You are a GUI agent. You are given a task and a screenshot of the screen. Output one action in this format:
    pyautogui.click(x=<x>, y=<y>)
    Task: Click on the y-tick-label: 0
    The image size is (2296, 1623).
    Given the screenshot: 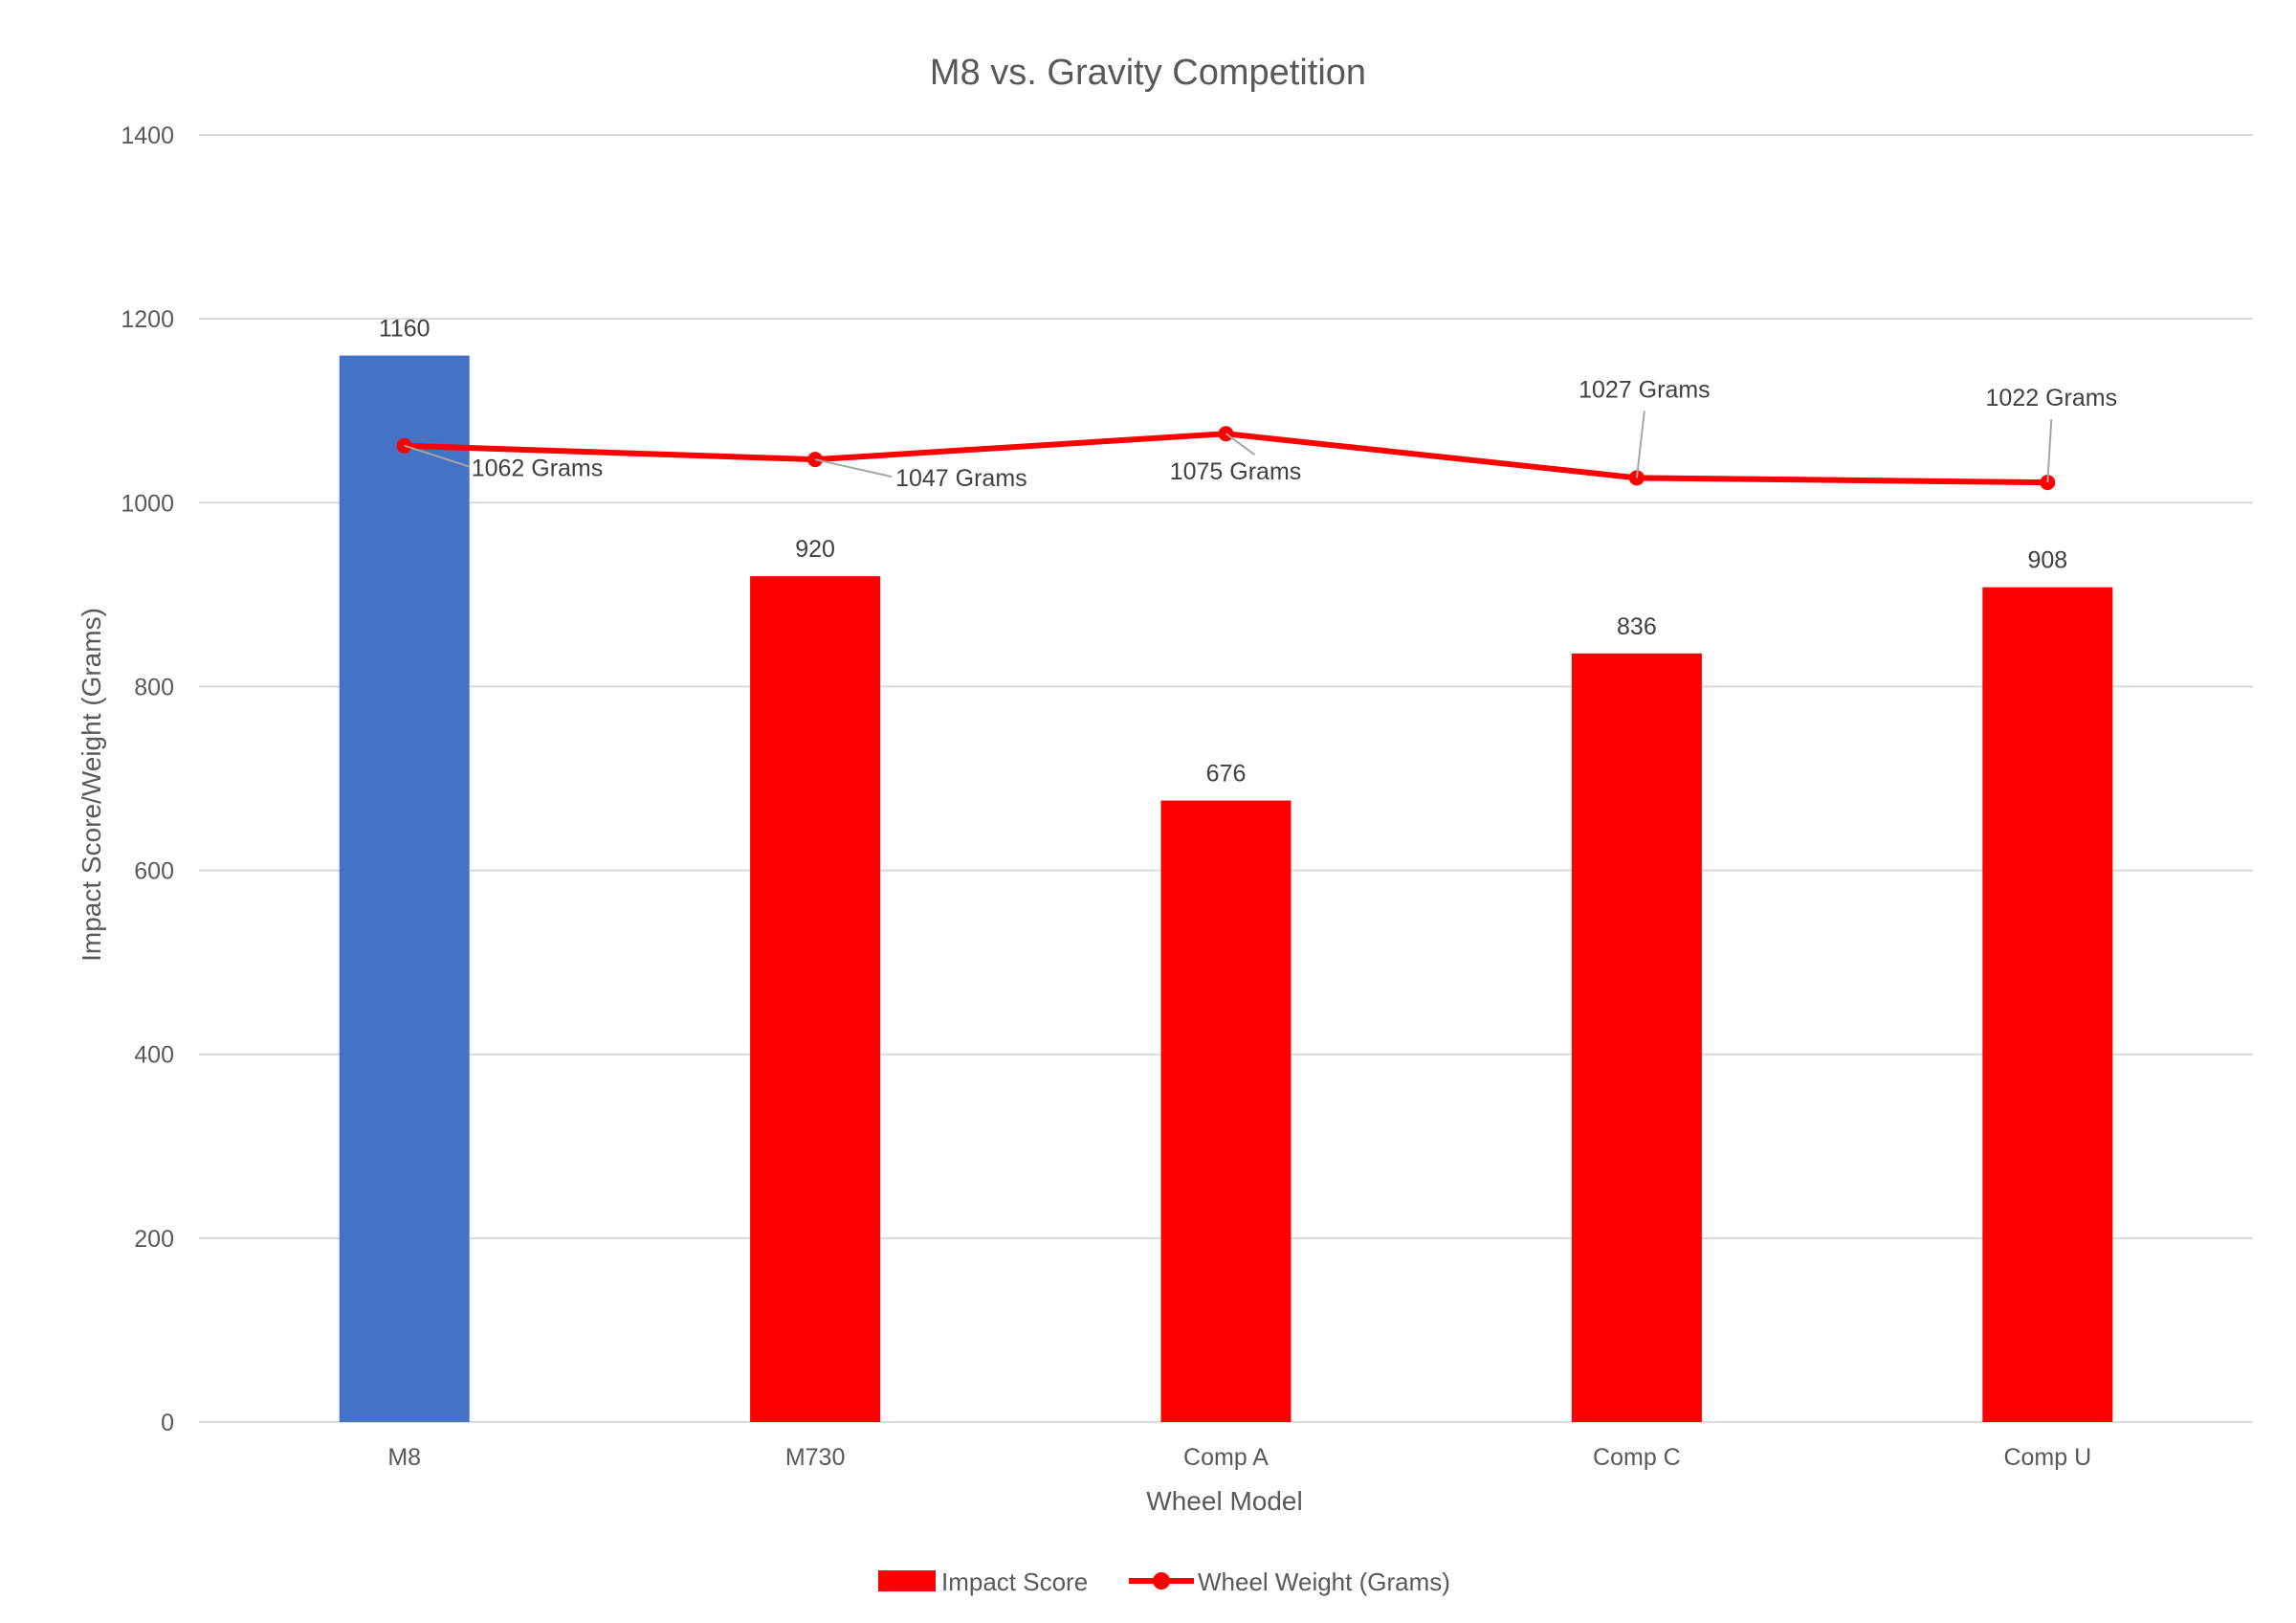 What is the action you would take?
    pyautogui.click(x=167, y=1423)
    